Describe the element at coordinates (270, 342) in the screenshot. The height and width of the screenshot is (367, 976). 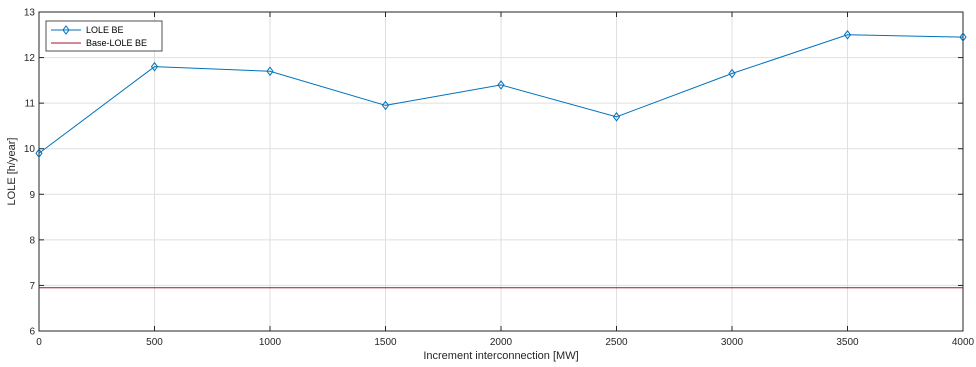
I see `x-tick-label: 1000` at that location.